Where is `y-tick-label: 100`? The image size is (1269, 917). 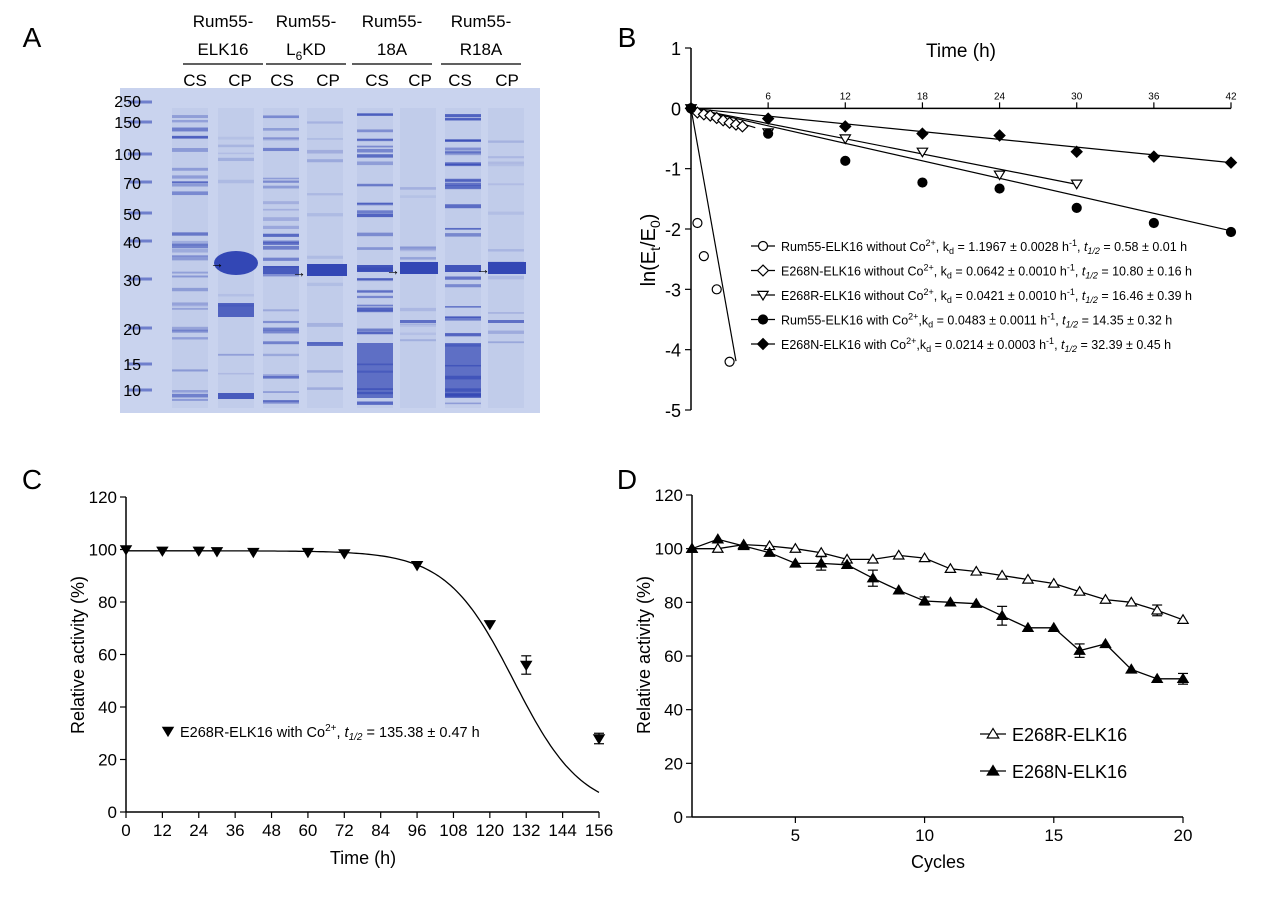
y-tick-label: 100 is located at coordinates (103, 550).